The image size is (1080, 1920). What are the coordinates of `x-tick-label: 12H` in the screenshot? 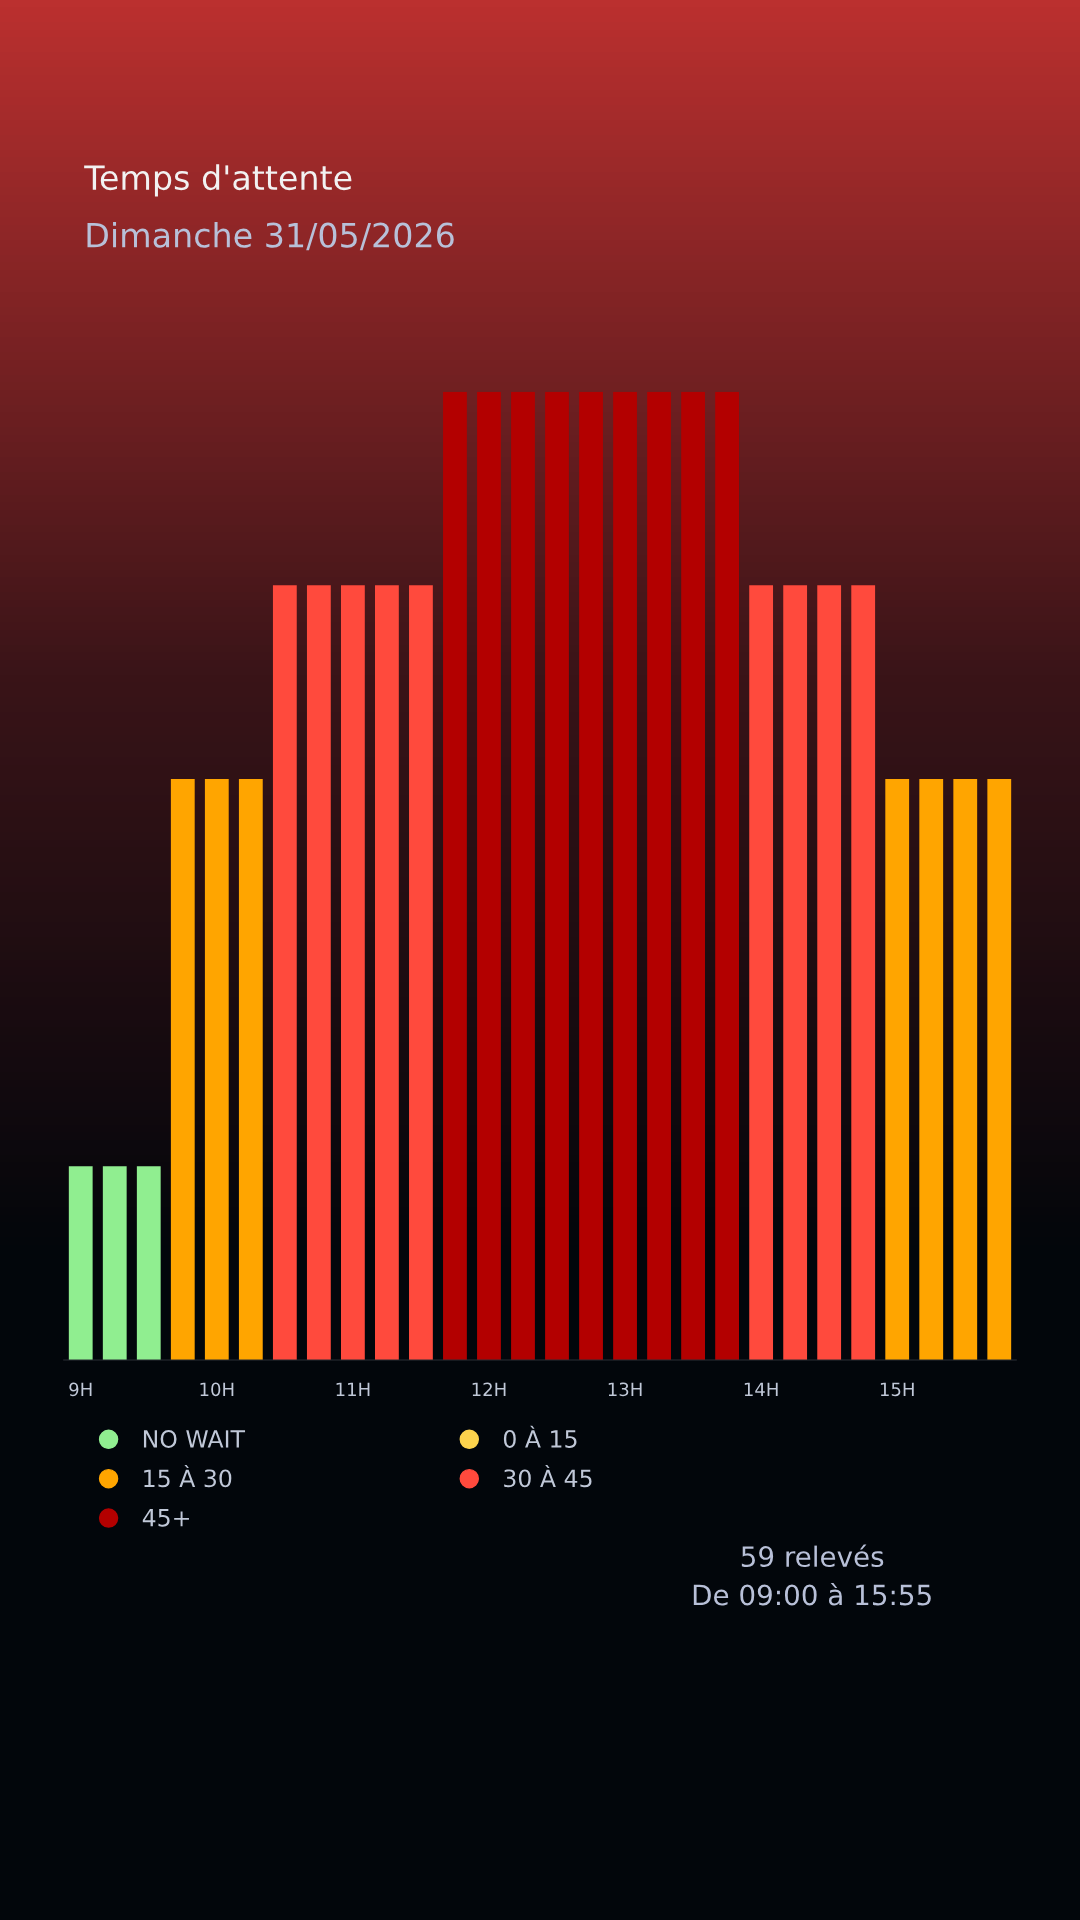 It's located at (489, 1389).